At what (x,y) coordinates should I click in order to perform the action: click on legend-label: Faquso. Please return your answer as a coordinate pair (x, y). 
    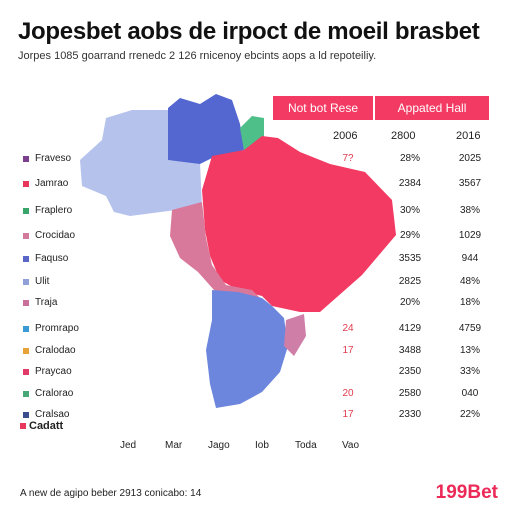
    Looking at the image, I should click on (52, 258).